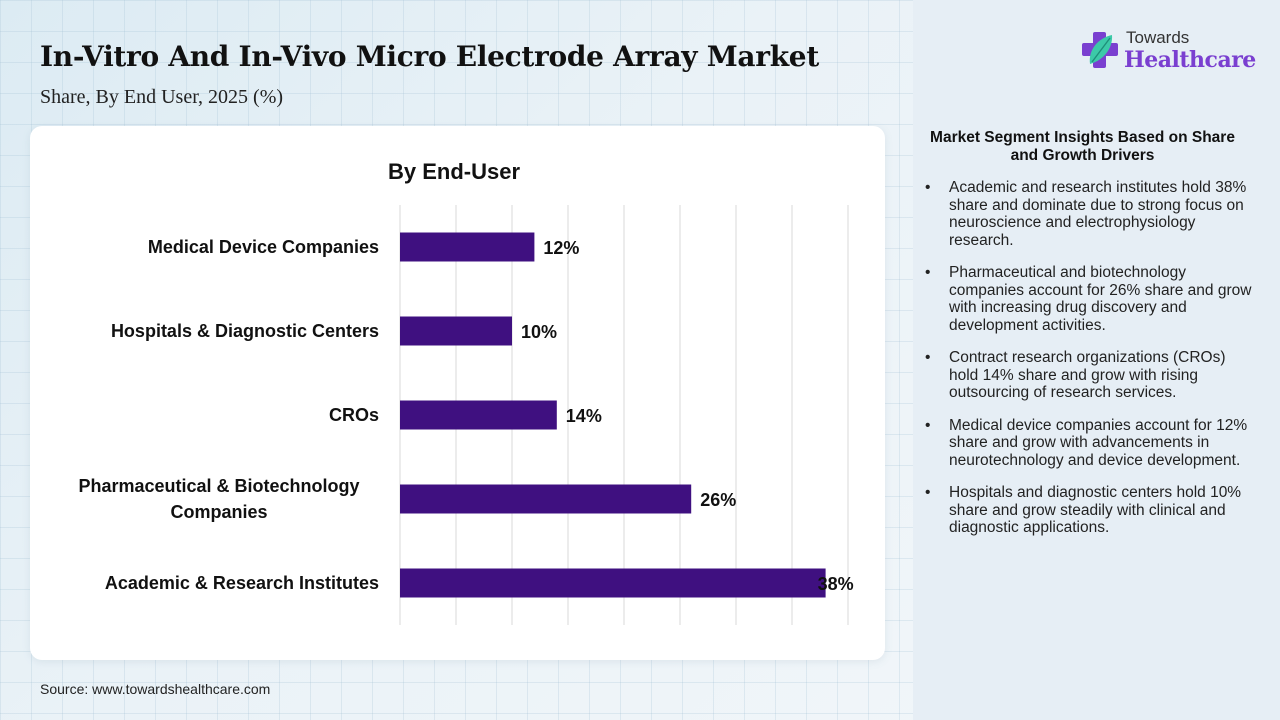 The image size is (1280, 720). Describe the element at coordinates (162, 97) in the screenshot. I see `page-subtitle: Share, By End User, 2025 (%)` at that location.